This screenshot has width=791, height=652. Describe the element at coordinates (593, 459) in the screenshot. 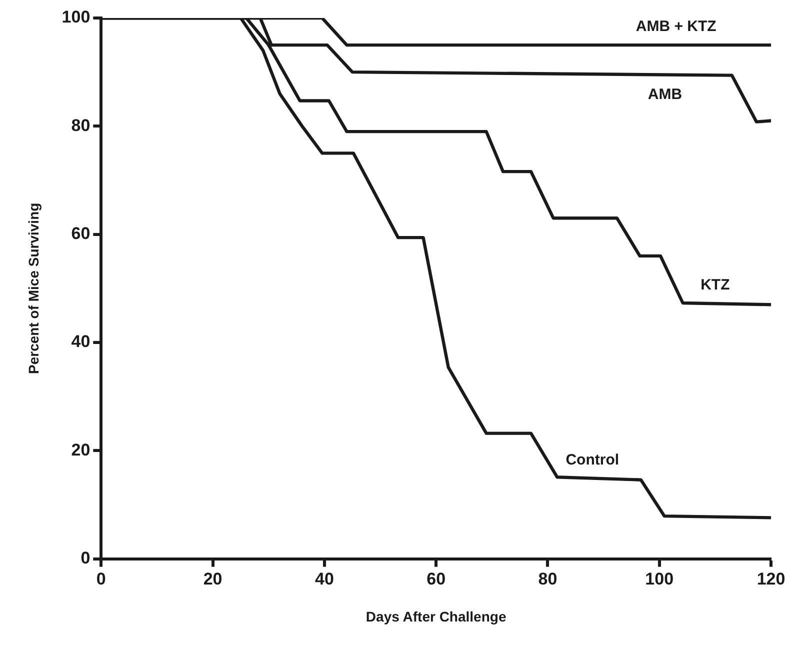

I see `series-label: Control` at that location.